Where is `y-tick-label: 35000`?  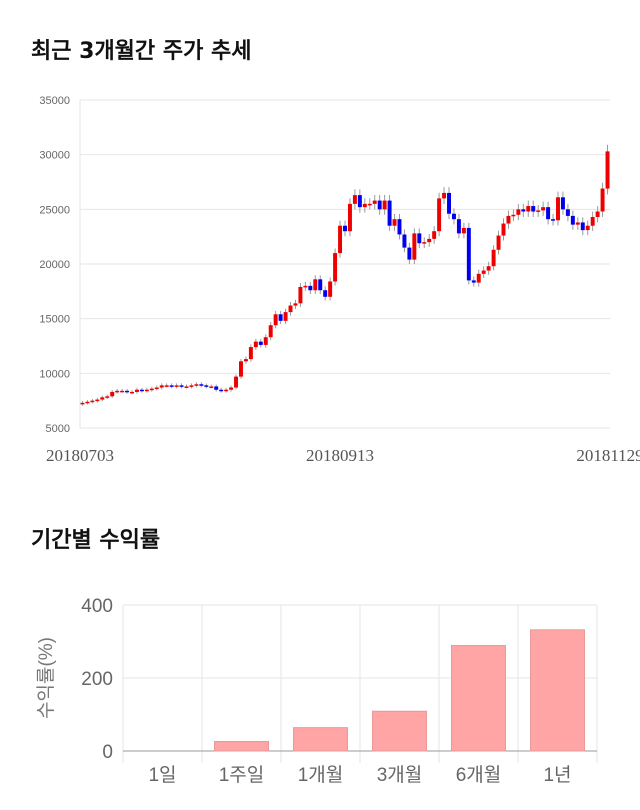 y-tick-label: 35000 is located at coordinates (54, 101).